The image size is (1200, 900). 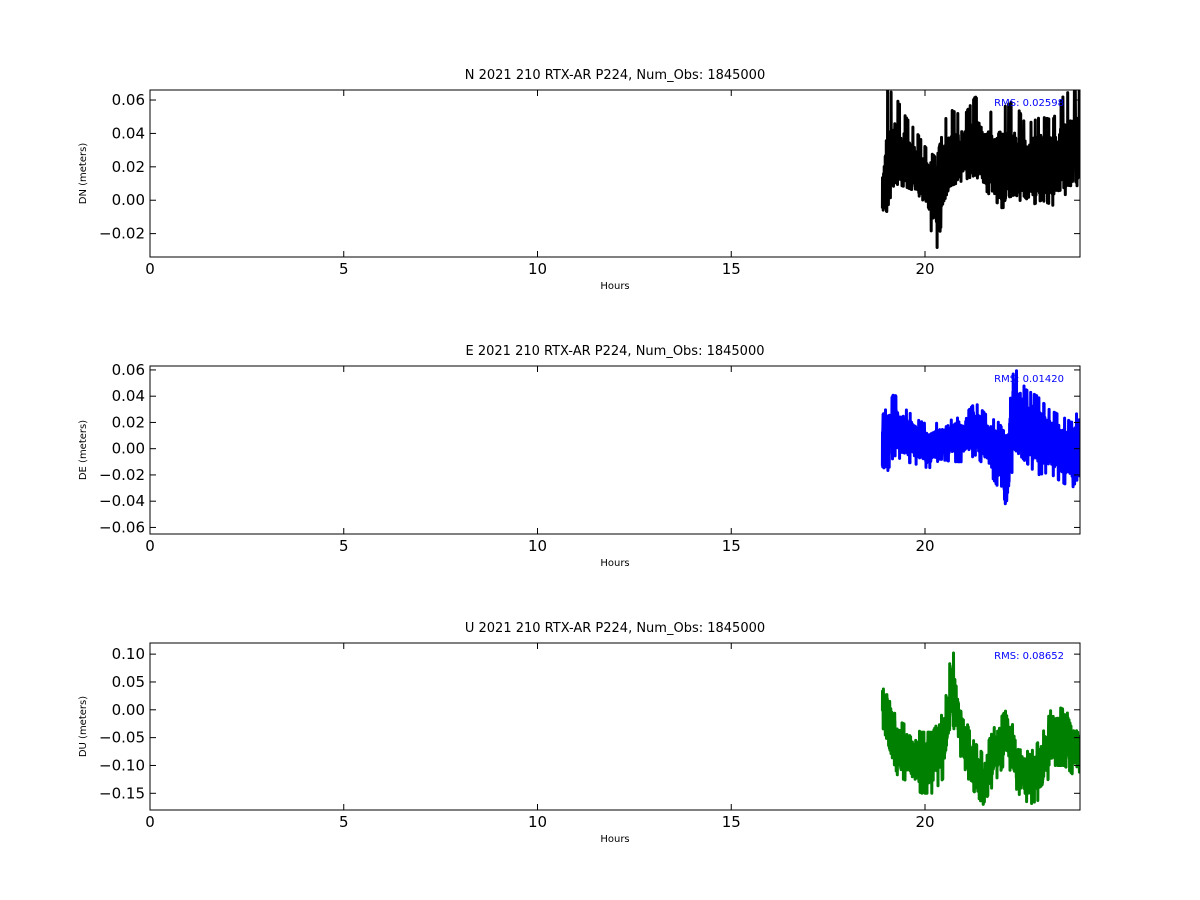 What do you see at coordinates (122, 501) in the screenshot?
I see `y-tick-label: −0.04` at bounding box center [122, 501].